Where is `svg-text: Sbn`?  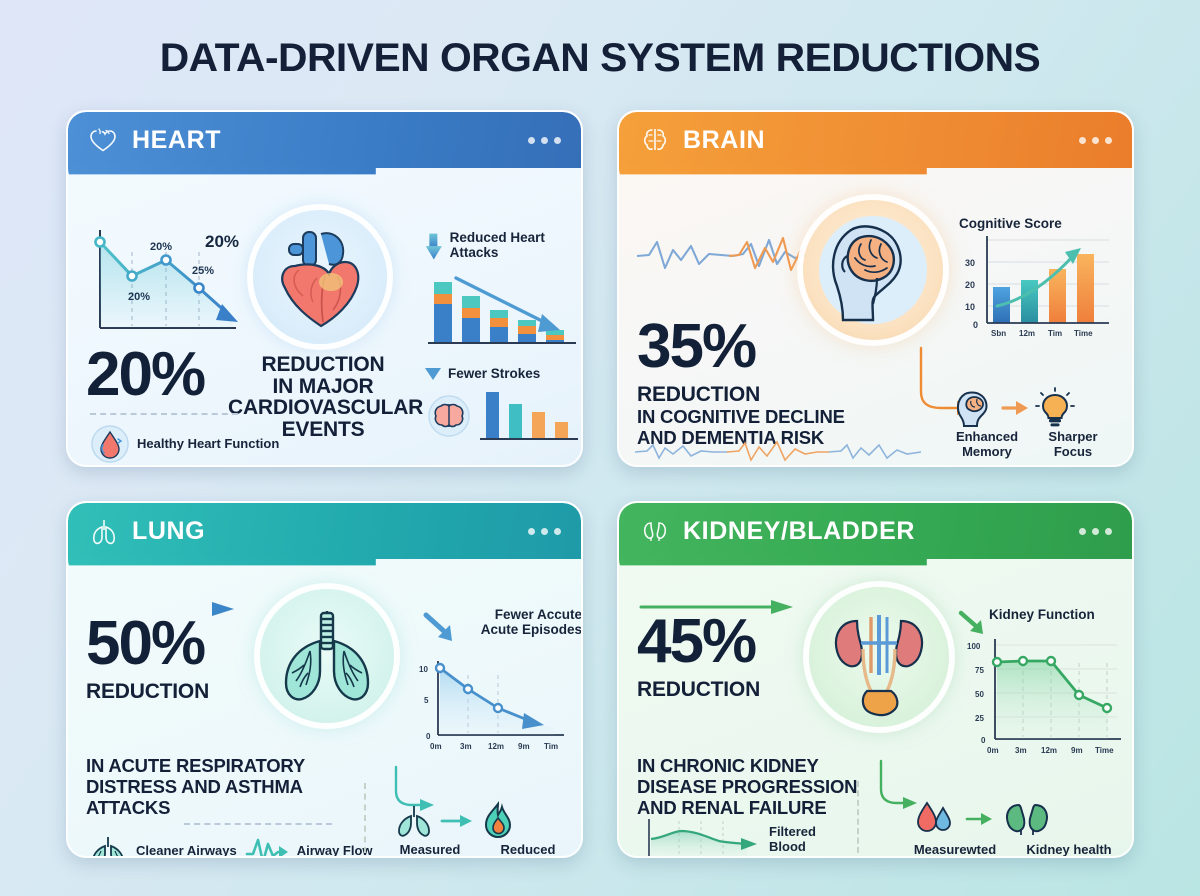 svg-text: Sbn is located at coordinates (998, 333).